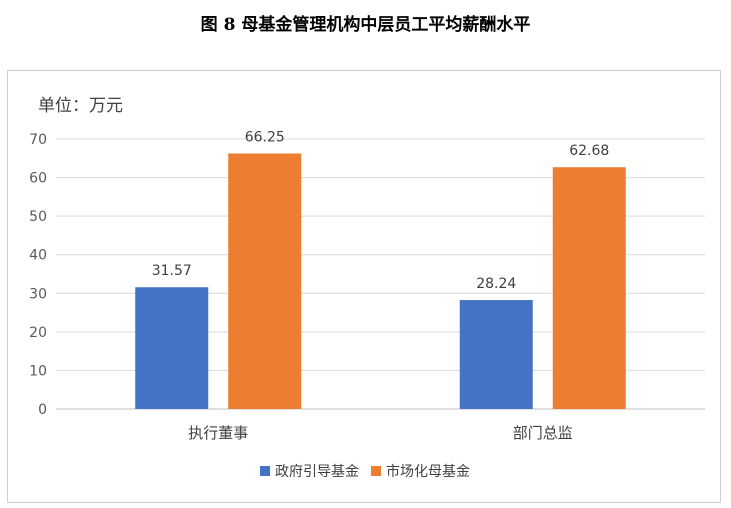  Describe the element at coordinates (428, 472) in the screenshot. I see `legend-label: 市场化母基金` at that location.